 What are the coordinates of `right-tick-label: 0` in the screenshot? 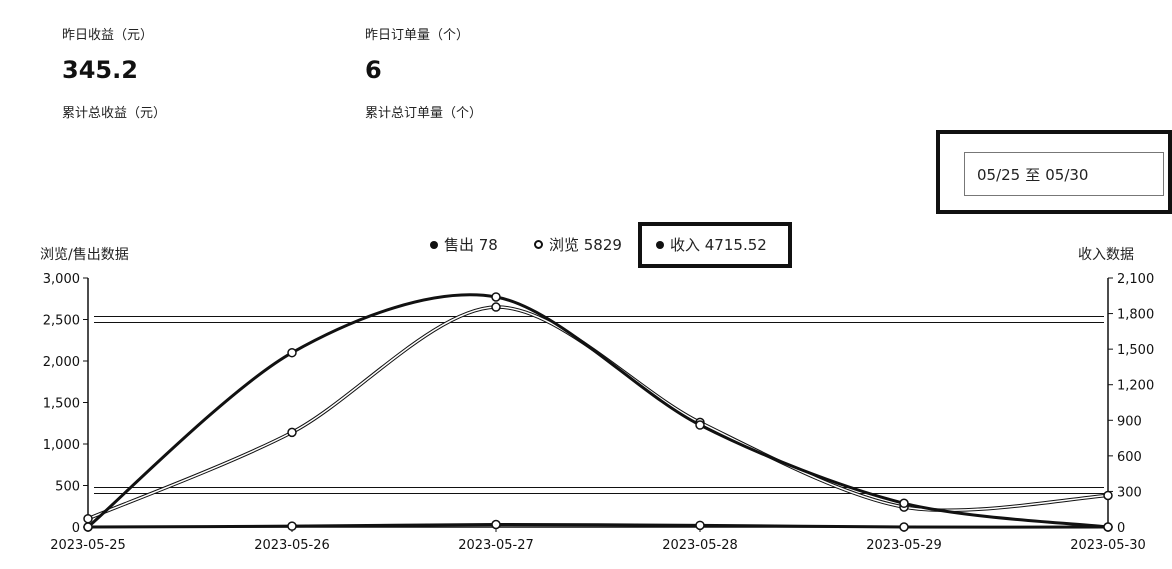 It's located at (1121, 528).